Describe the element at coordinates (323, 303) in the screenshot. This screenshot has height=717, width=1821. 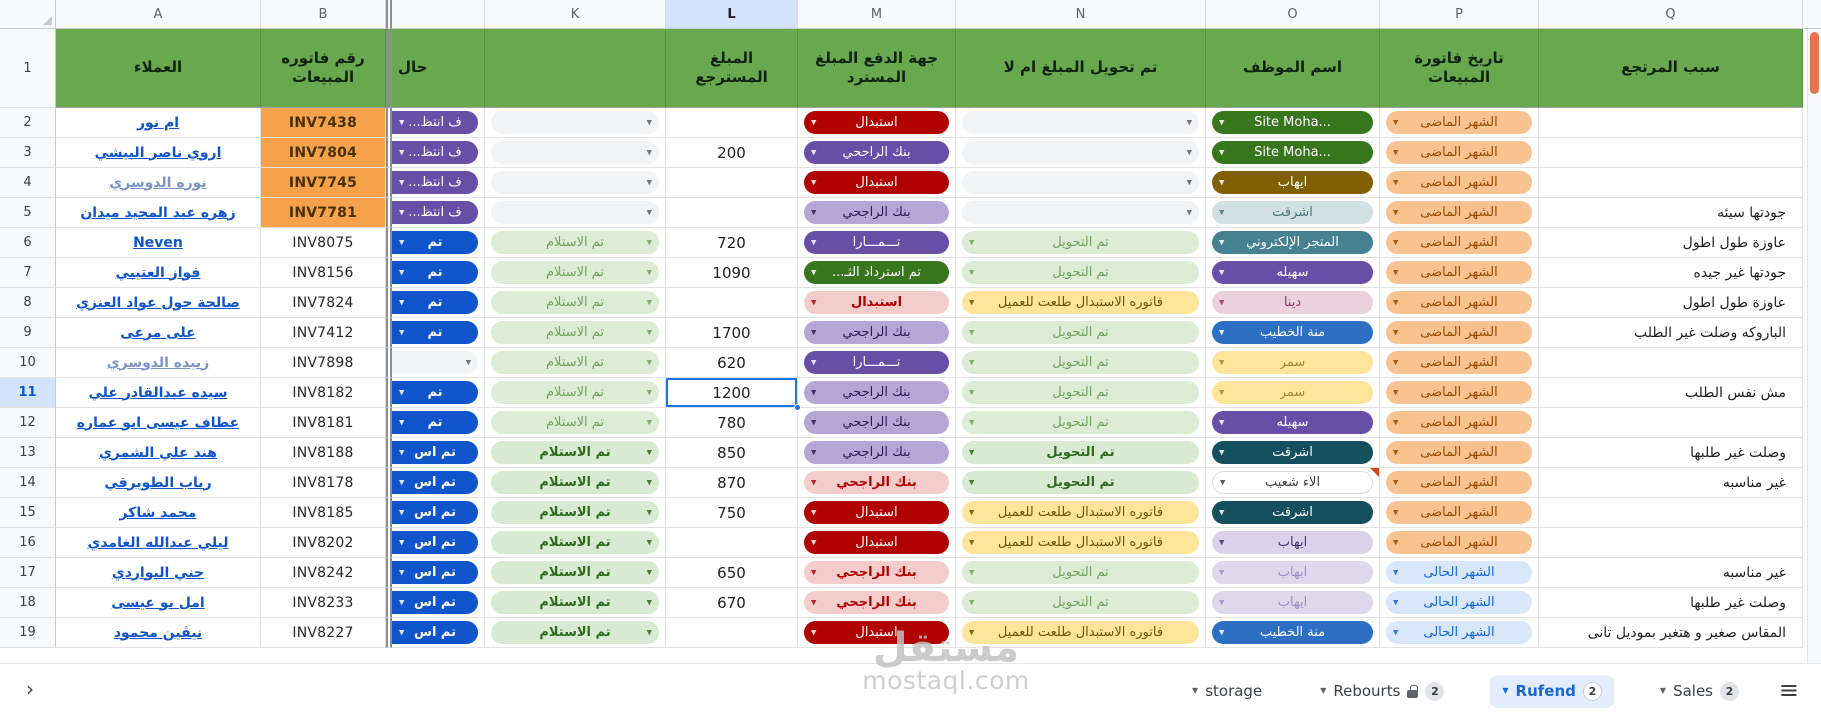
I see `cell-B-8: INV7824` at that location.